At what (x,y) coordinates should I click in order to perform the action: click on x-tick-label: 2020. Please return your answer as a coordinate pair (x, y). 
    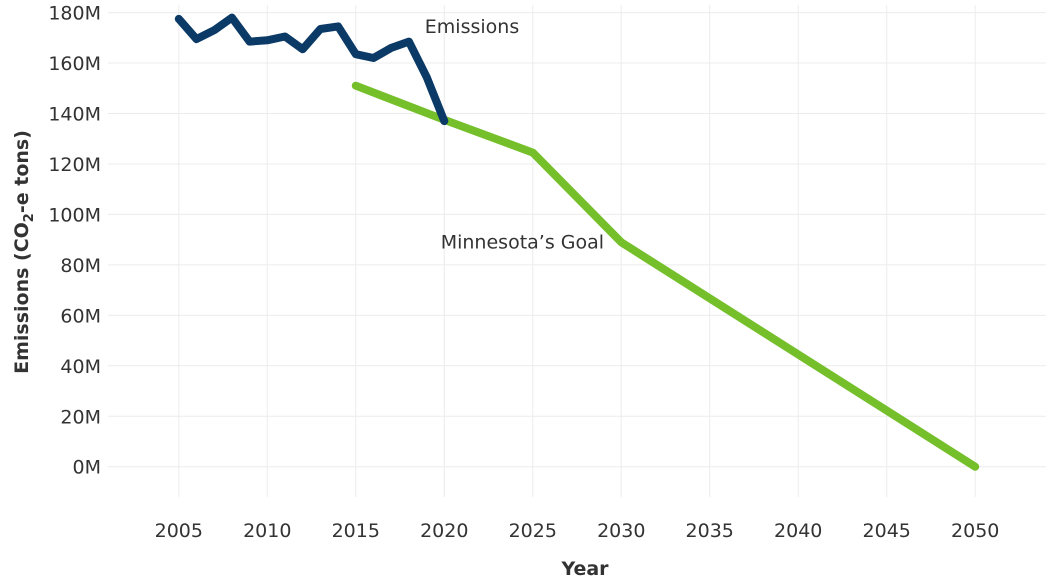
    Looking at the image, I should click on (444, 531).